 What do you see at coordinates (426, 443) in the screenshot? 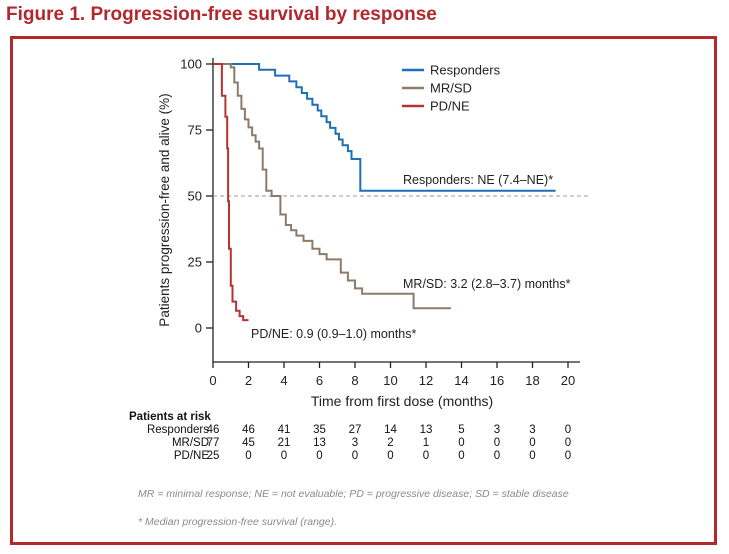
I see `at-risk-value: 1` at bounding box center [426, 443].